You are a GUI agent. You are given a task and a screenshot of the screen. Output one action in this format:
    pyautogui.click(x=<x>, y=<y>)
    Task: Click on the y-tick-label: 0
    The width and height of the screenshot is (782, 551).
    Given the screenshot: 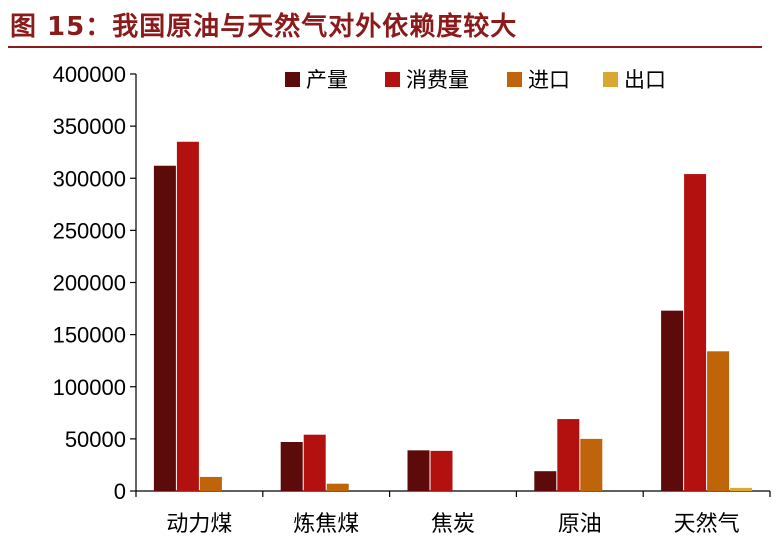 What is the action you would take?
    pyautogui.click(x=120, y=491)
    